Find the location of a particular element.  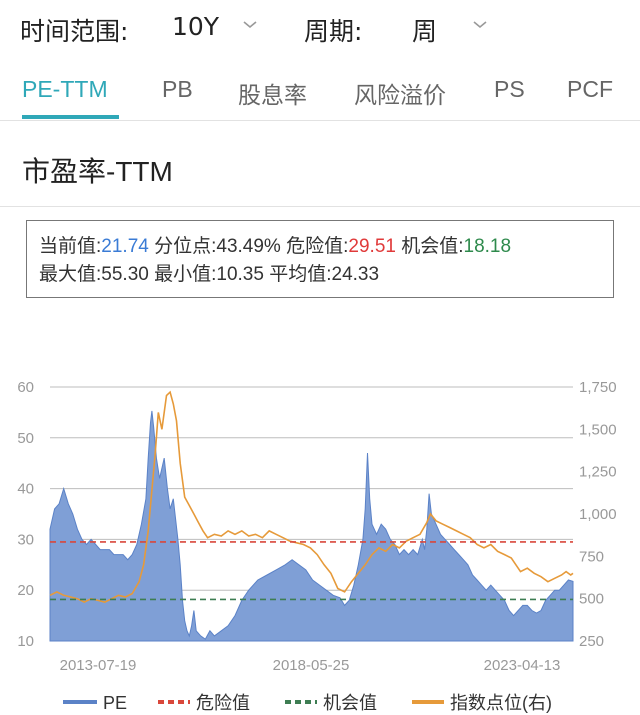

danger-value: 29.51 is located at coordinates (372, 246).